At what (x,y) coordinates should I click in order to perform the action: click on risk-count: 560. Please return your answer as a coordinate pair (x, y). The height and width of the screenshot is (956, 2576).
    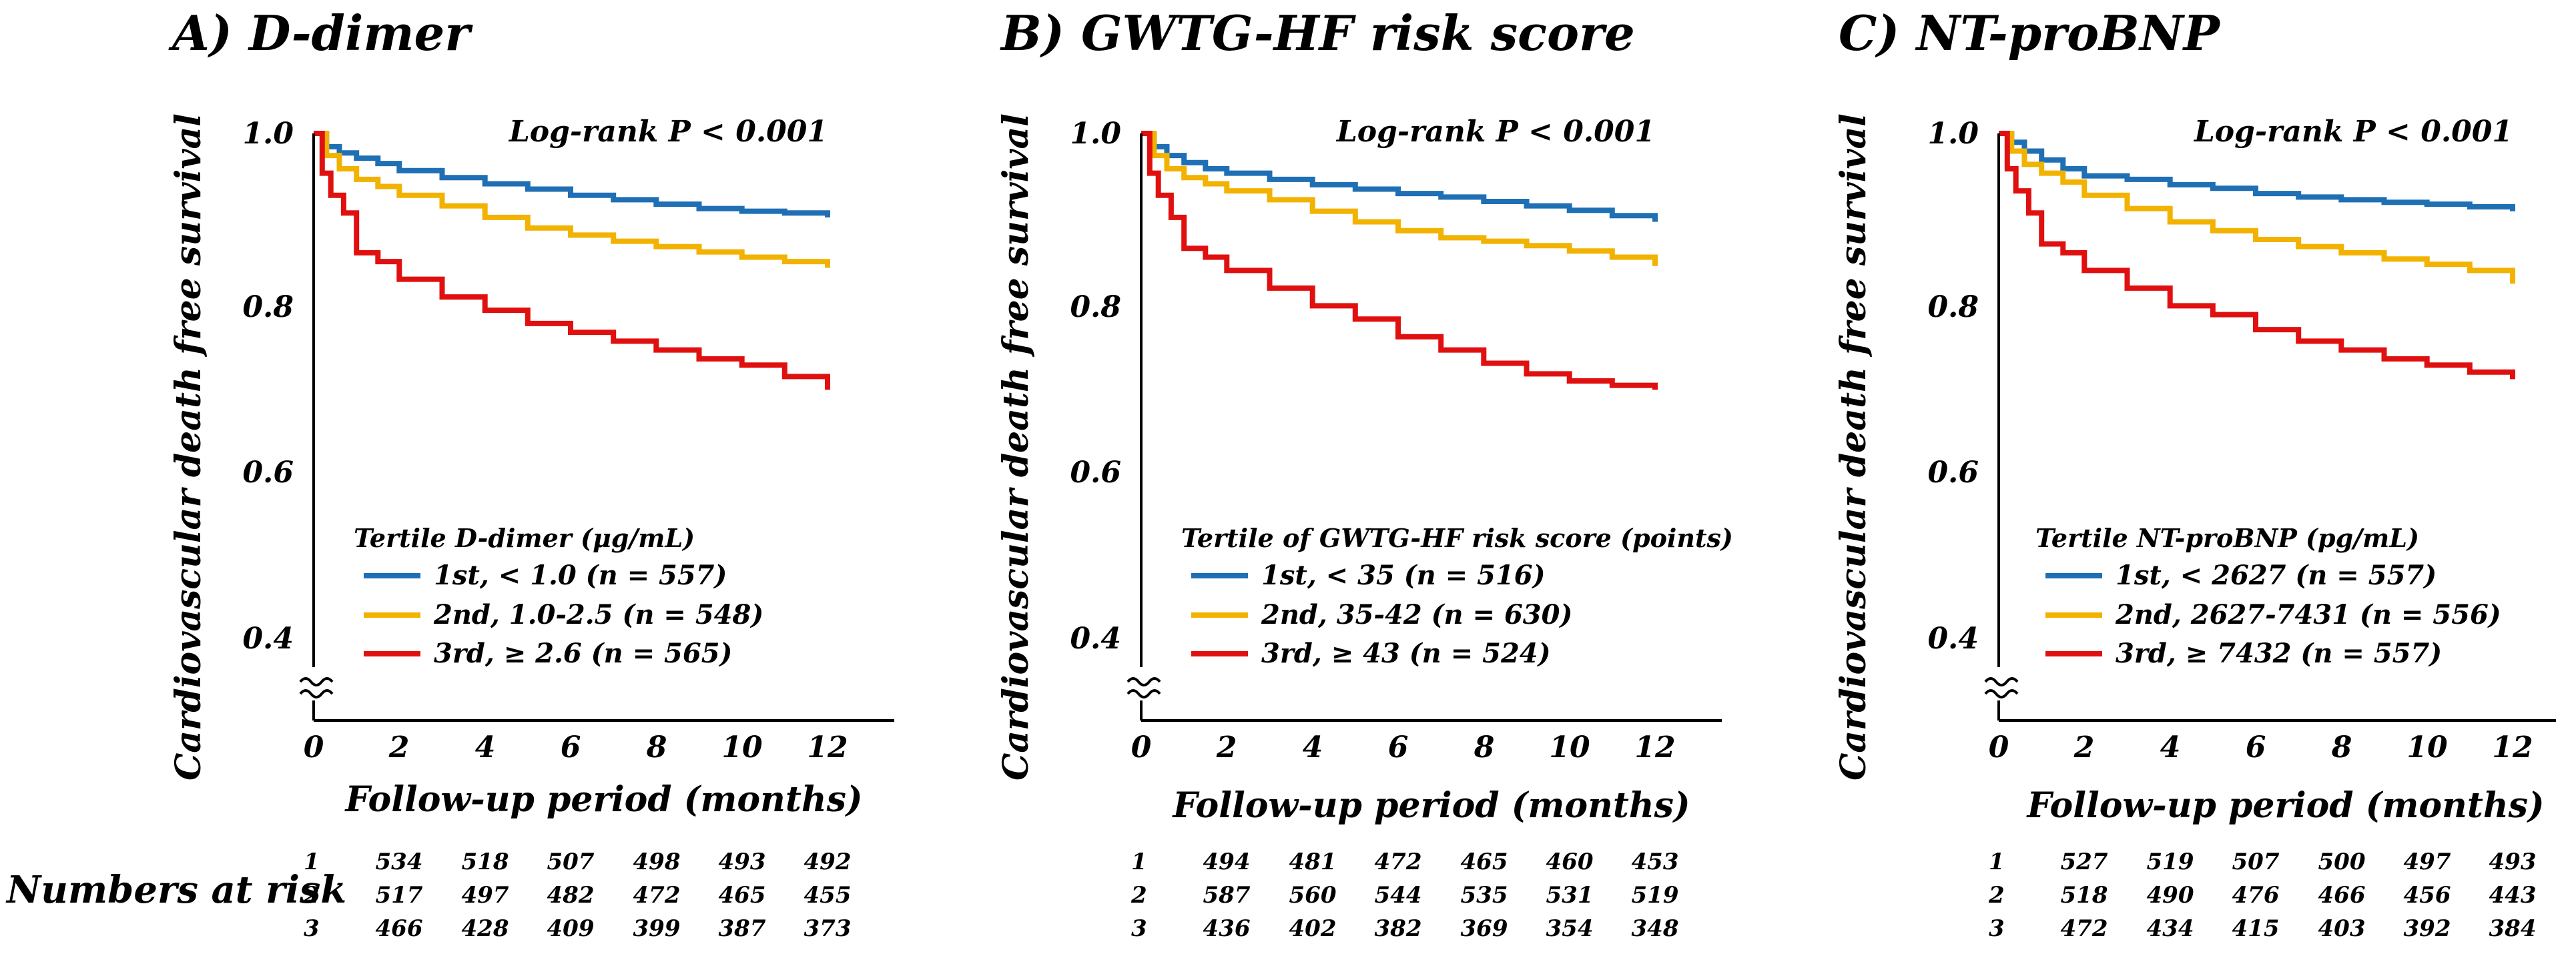
    Looking at the image, I should click on (1313, 895).